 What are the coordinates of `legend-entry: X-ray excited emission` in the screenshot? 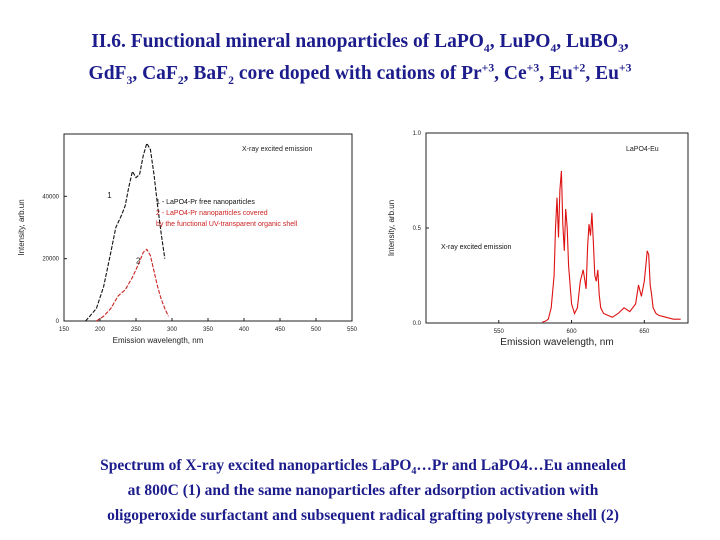 It's located at (476, 247).